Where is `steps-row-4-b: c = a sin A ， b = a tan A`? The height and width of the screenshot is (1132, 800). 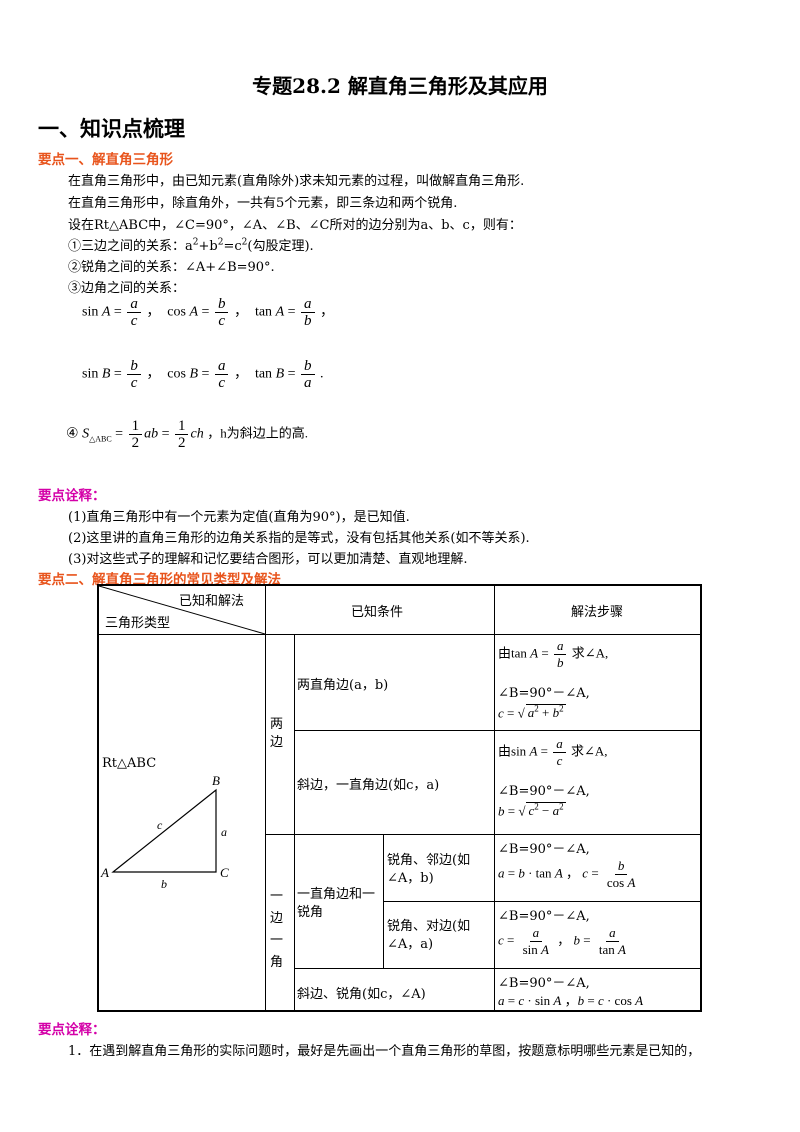 steps-row-4-b: c = a sin A ， b = a tan A is located at coordinates (562, 941).